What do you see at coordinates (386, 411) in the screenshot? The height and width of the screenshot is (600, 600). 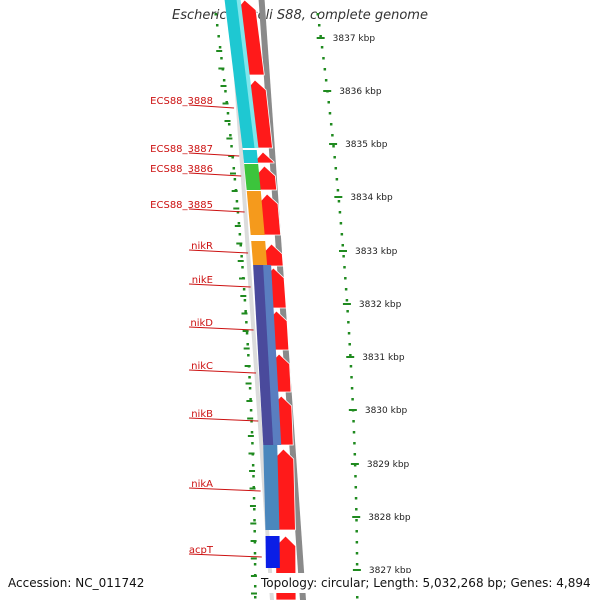 I see `kbp-label: 3830 kbp` at bounding box center [386, 411].